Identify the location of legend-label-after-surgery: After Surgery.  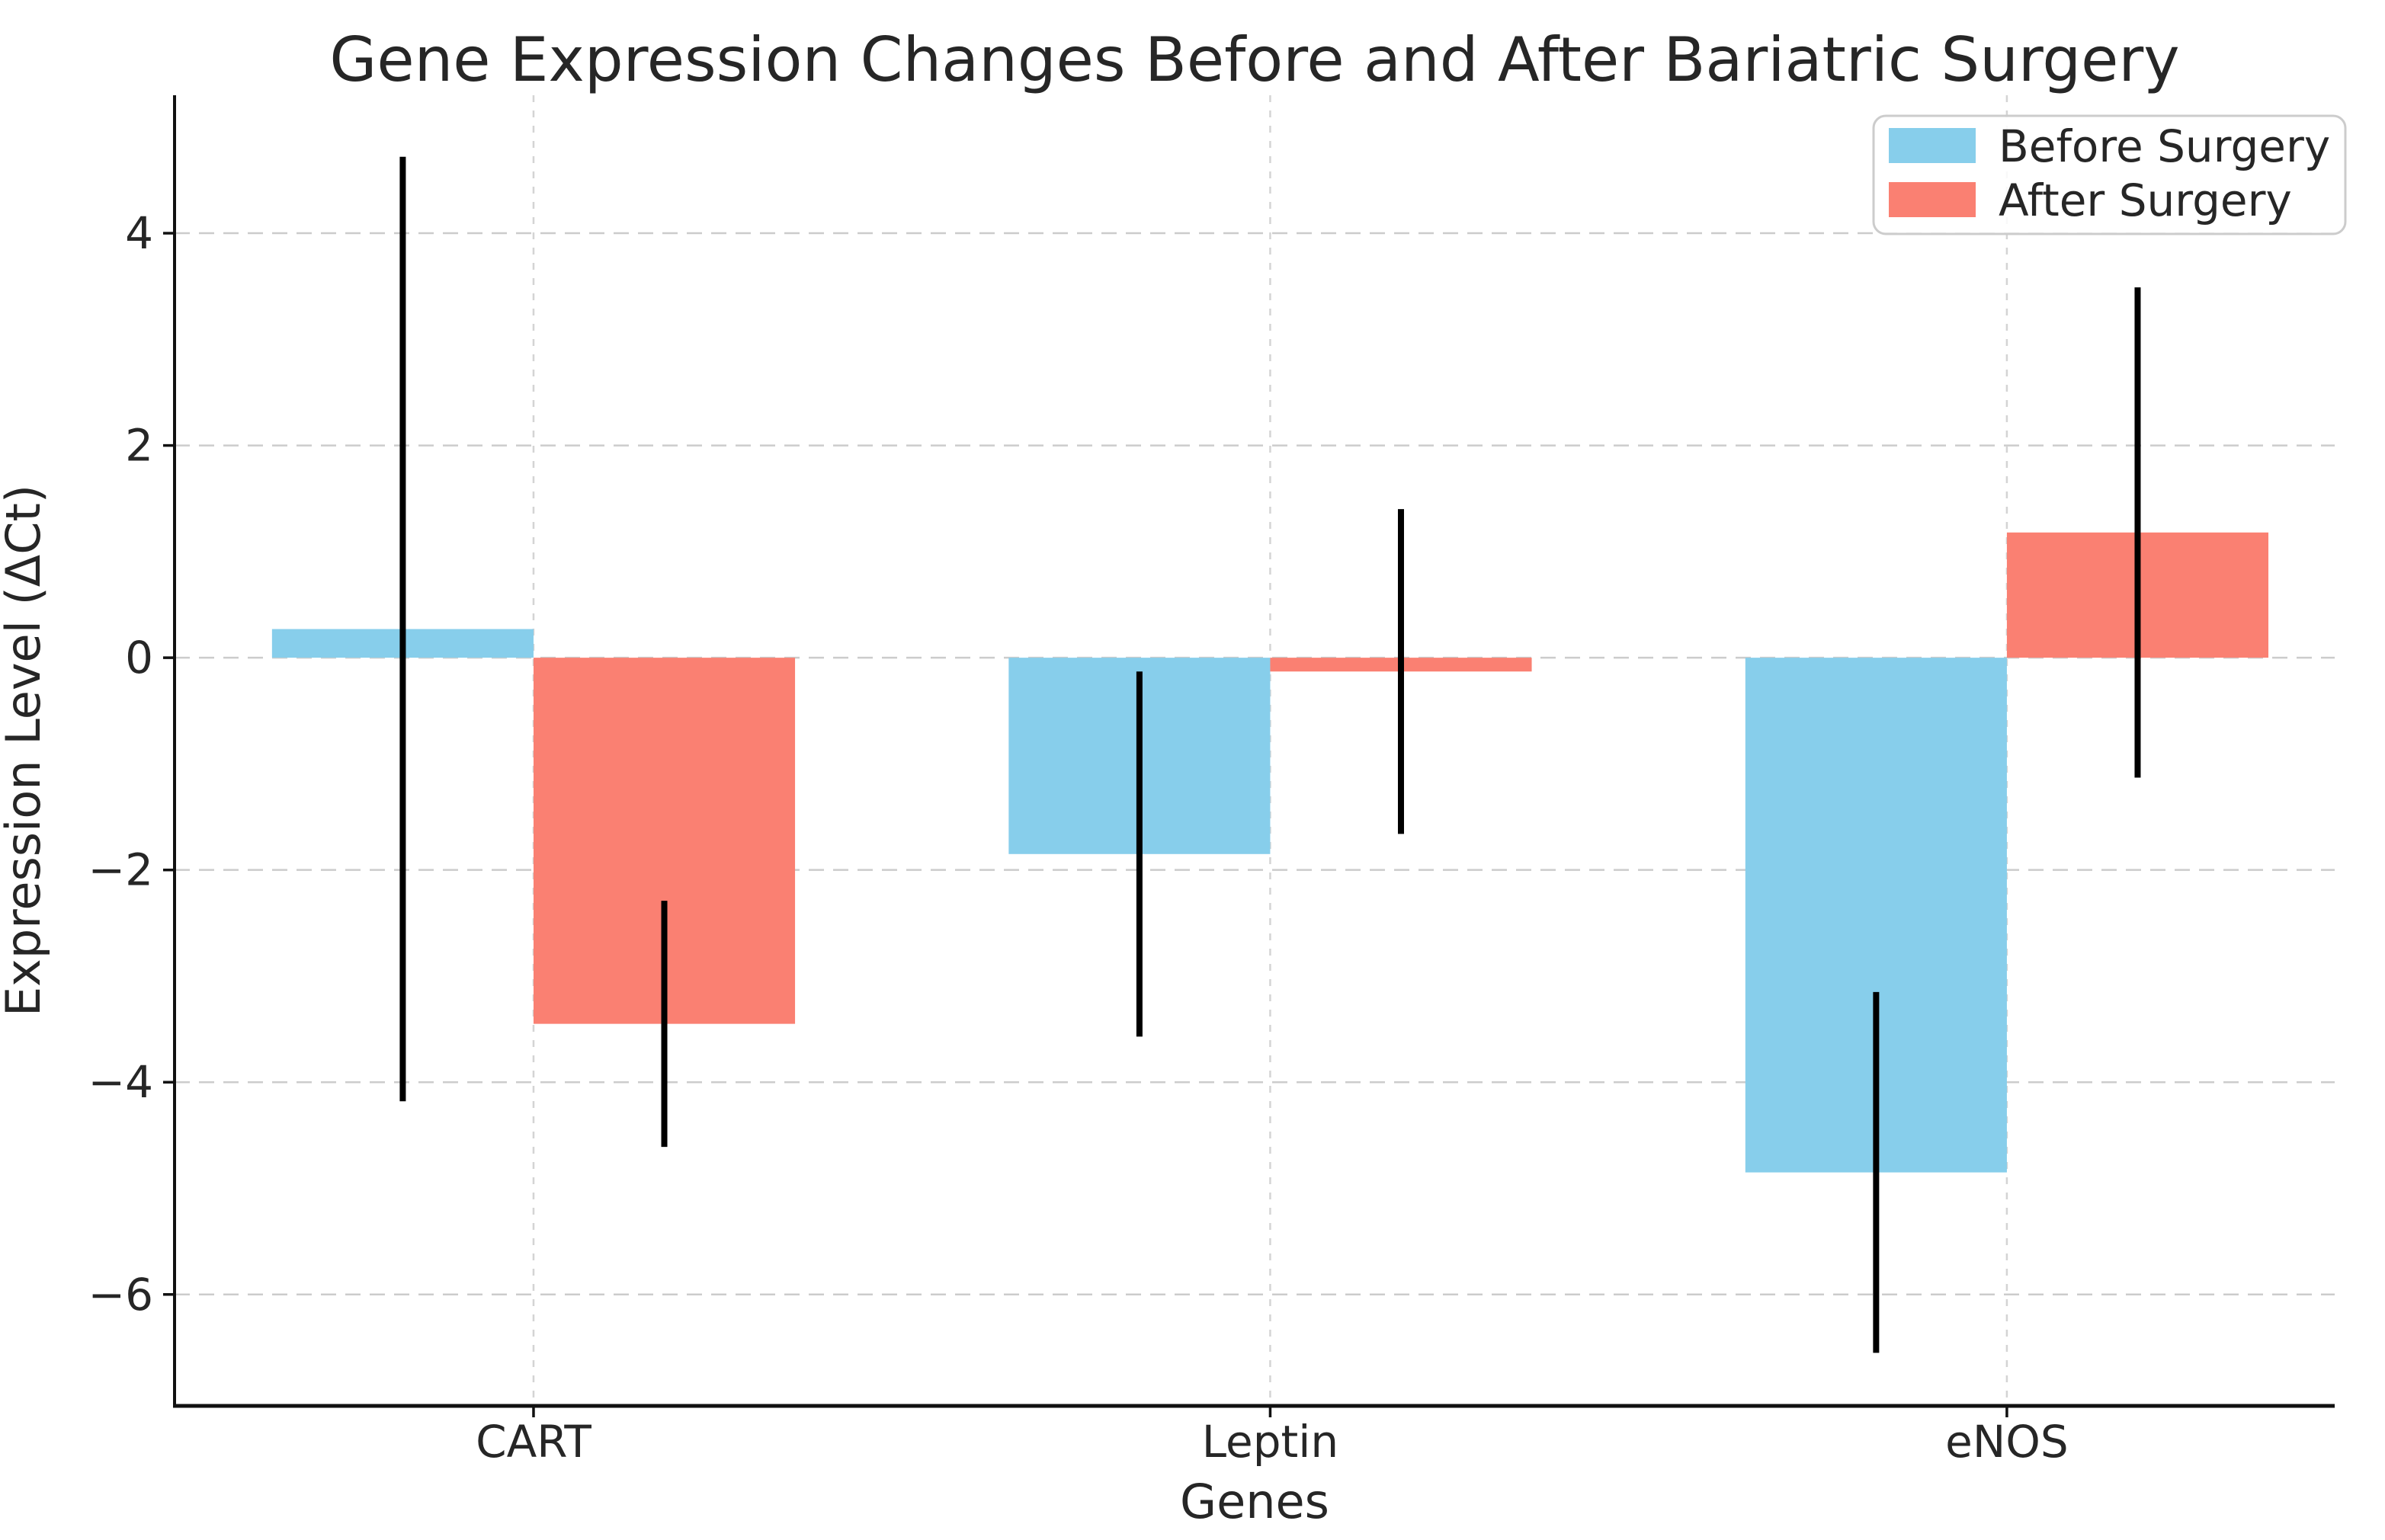
(2145, 200).